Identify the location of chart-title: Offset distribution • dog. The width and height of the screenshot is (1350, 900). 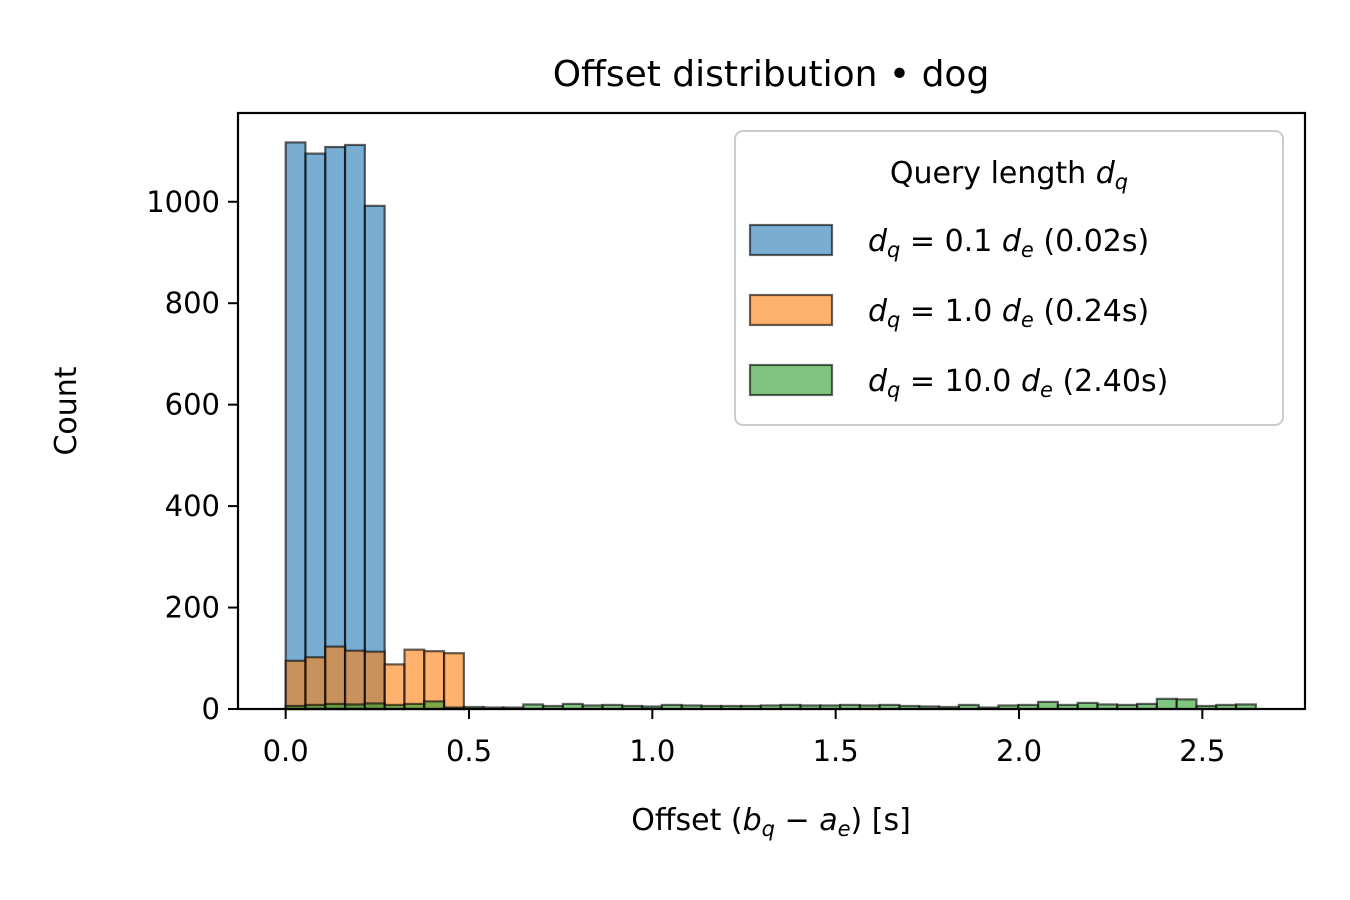
(771, 74).